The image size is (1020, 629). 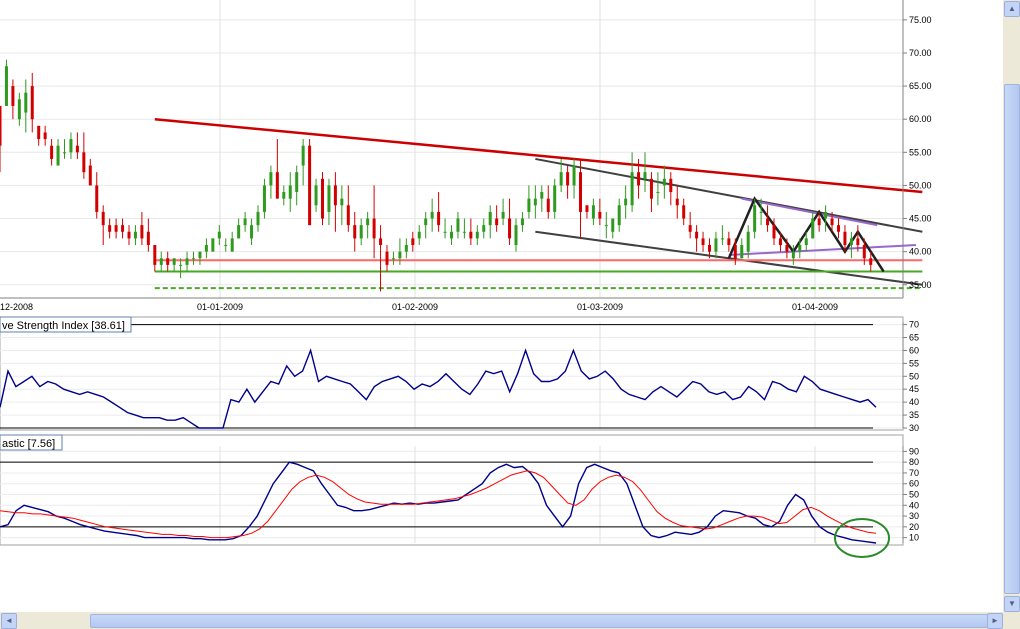 I want to click on rsi-title: ve Strength Index [38.61], so click(x=63, y=326).